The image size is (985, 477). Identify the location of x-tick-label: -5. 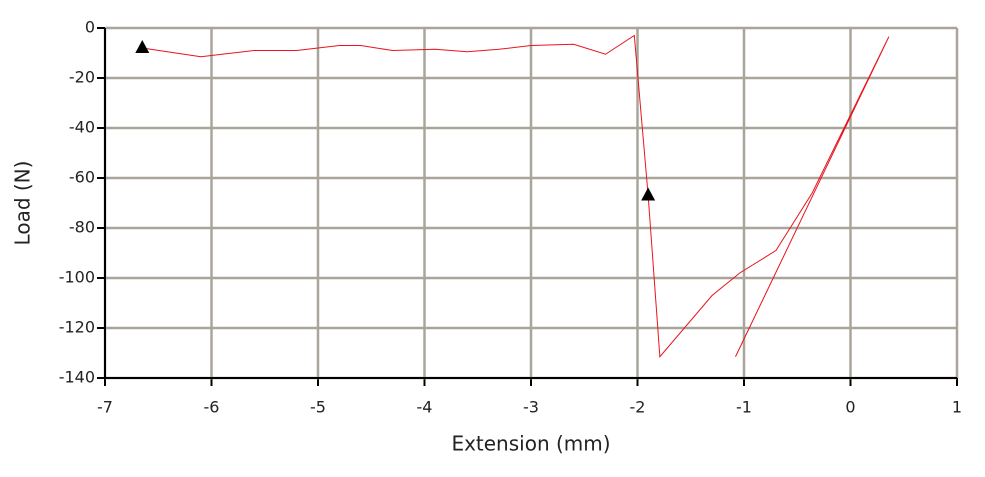
(318, 407).